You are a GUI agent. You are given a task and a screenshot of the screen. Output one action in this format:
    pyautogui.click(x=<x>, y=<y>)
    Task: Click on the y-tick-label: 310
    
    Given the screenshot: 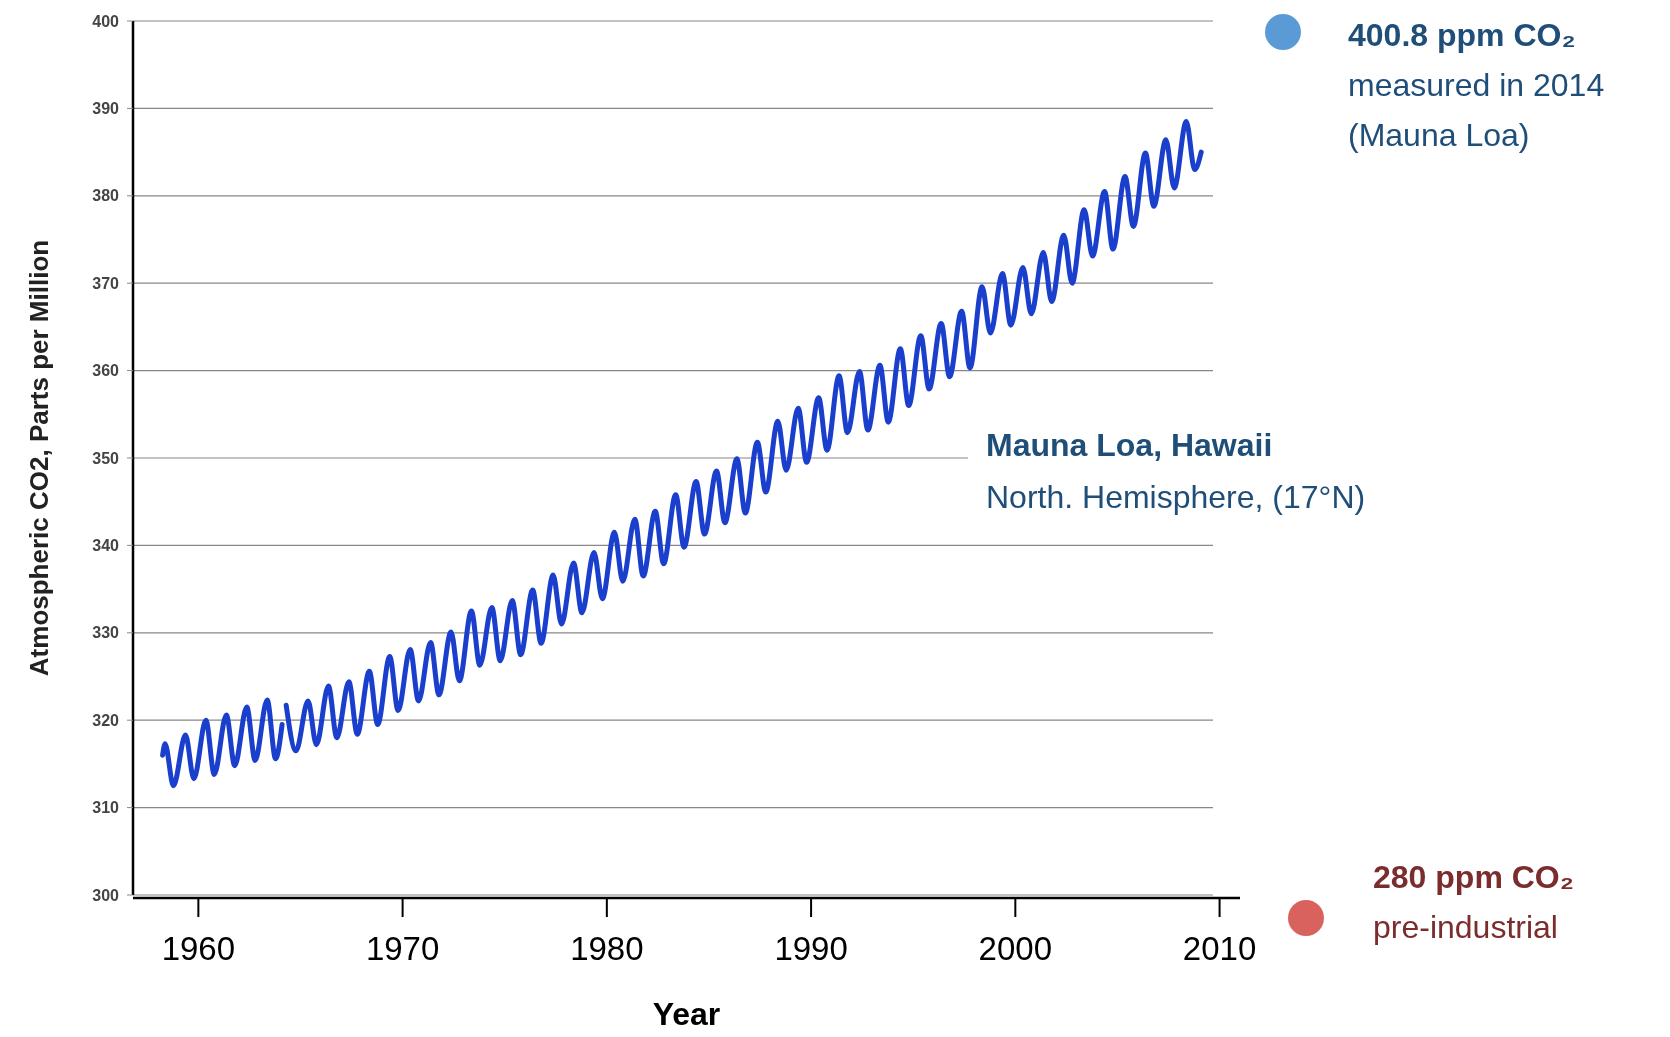 What is the action you would take?
    pyautogui.click(x=106, y=808)
    